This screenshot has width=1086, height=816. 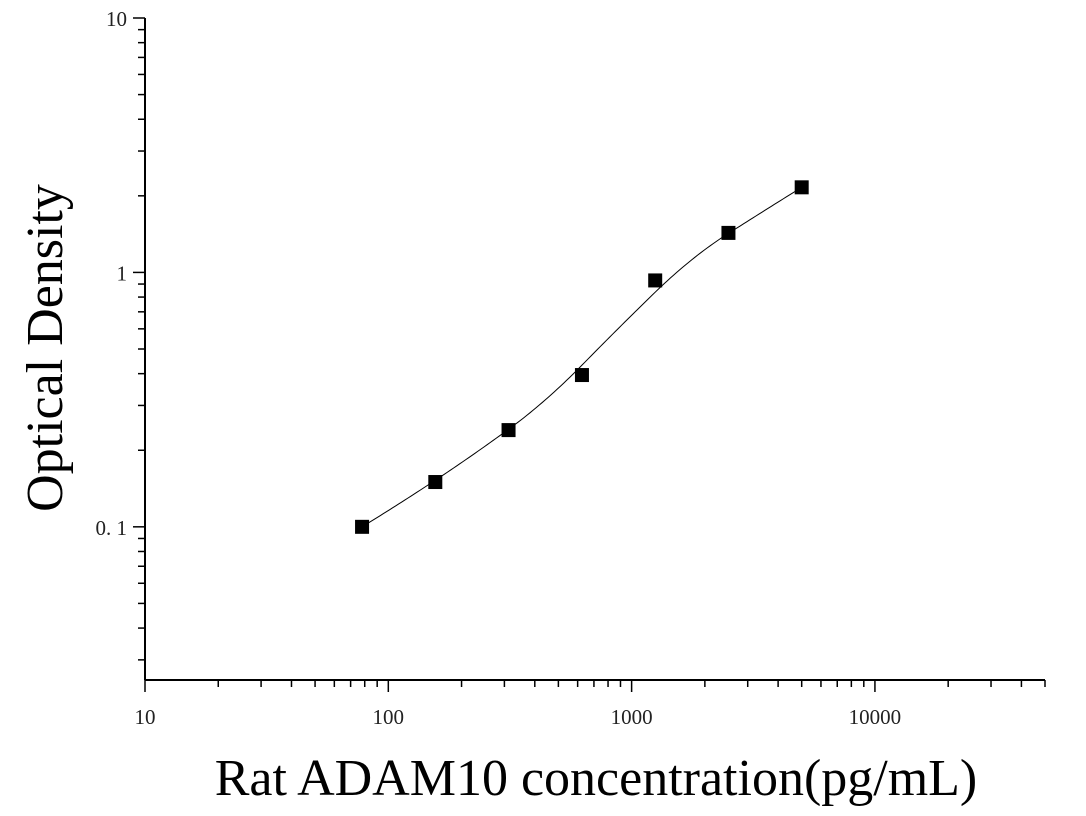 What do you see at coordinates (389, 717) in the screenshot?
I see `x-tick-label: 100` at bounding box center [389, 717].